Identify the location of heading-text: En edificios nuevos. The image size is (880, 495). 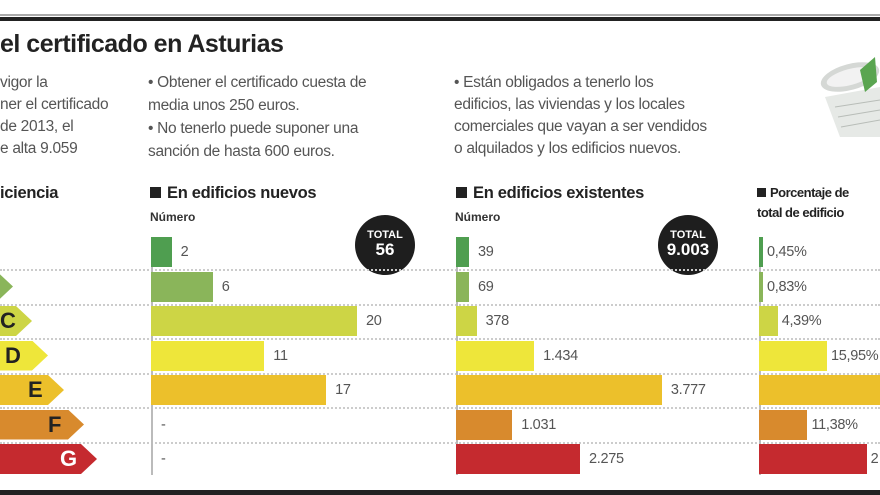
(242, 193).